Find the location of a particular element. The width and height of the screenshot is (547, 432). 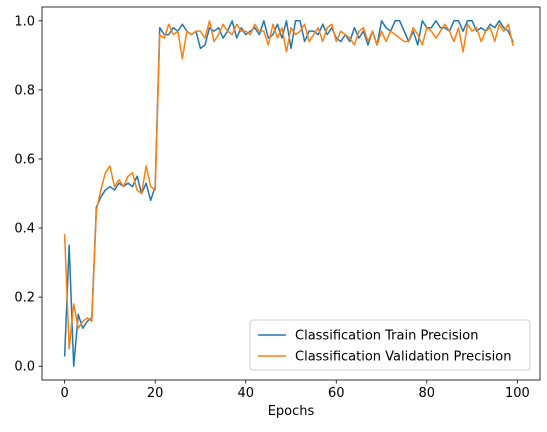

y-tick-label: 0.8 is located at coordinates (24, 90).